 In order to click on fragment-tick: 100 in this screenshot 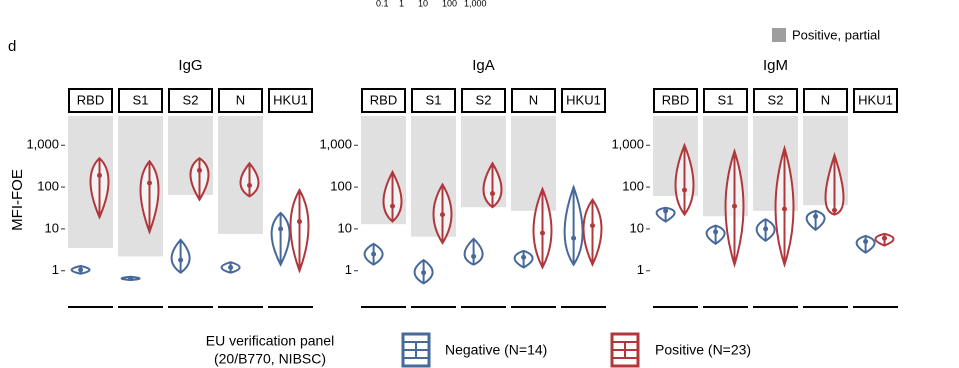, I will do `click(449, 4)`.